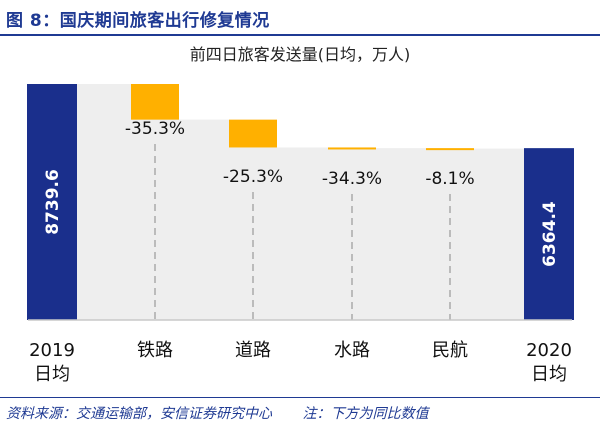  I want to click on total-bar-start, so click(52, 202).